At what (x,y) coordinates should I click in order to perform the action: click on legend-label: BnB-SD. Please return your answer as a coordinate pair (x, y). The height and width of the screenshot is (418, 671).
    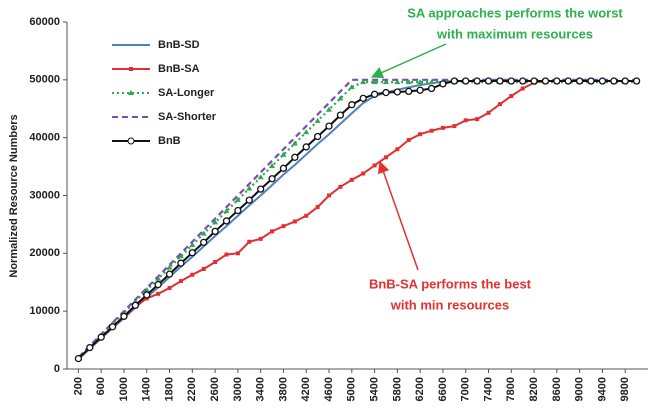
    Looking at the image, I should click on (179, 45).